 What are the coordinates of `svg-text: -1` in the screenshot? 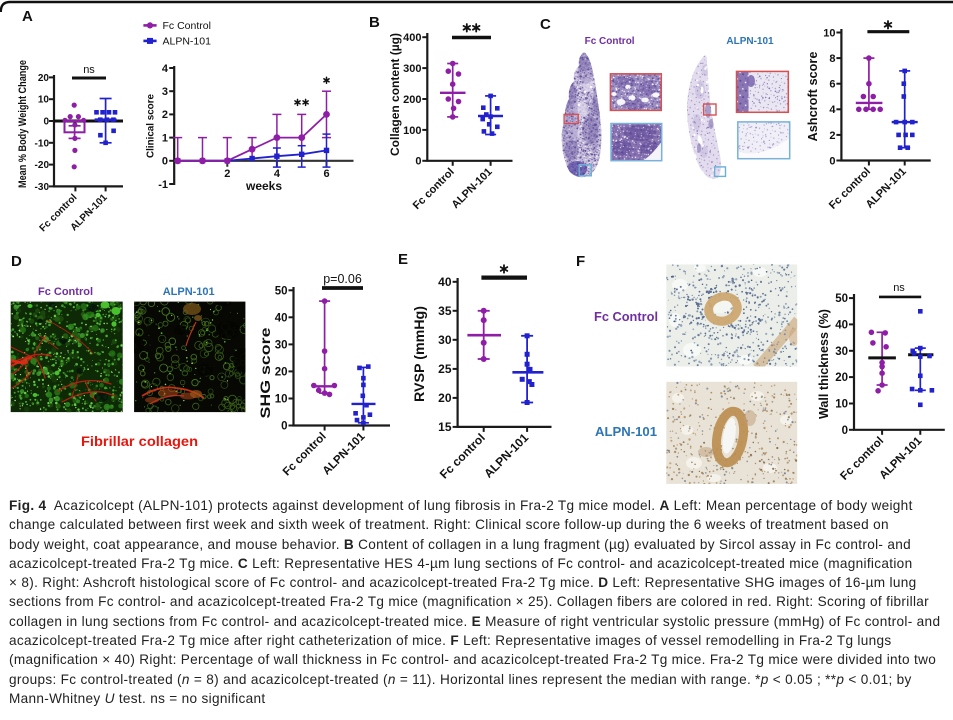 It's located at (163, 185).